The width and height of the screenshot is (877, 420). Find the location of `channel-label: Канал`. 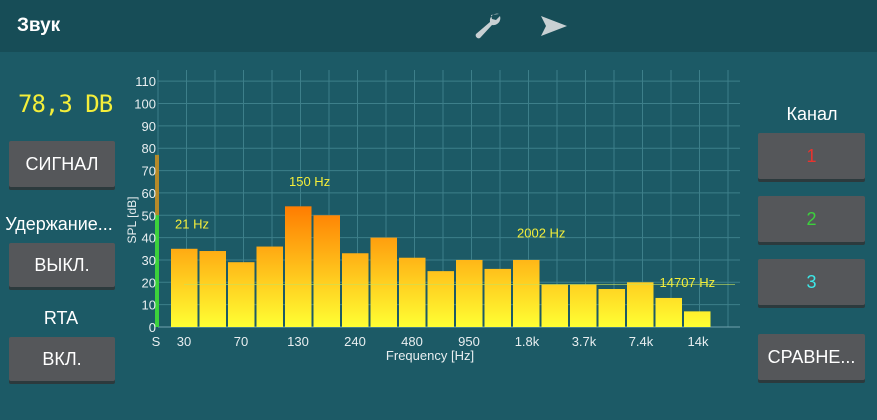

channel-label: Канал is located at coordinates (812, 114).